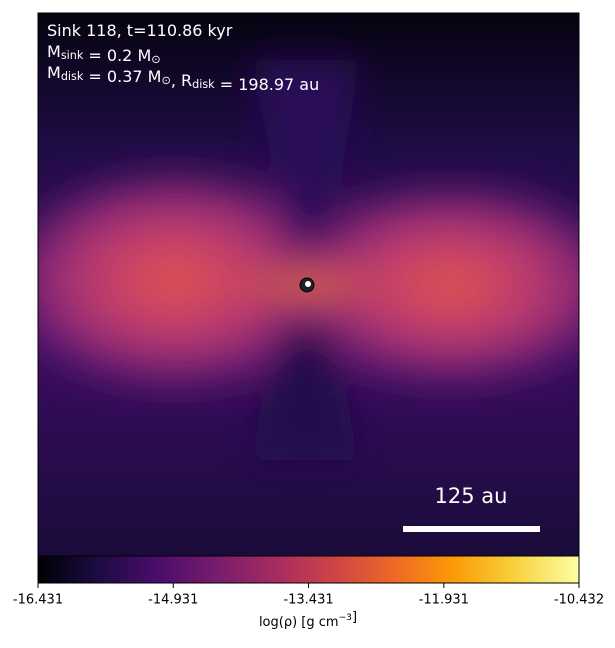 Image resolution: width=615 pixels, height=648 pixels. Describe the element at coordinates (354, 617) in the screenshot. I see `text-part: ]` at that location.